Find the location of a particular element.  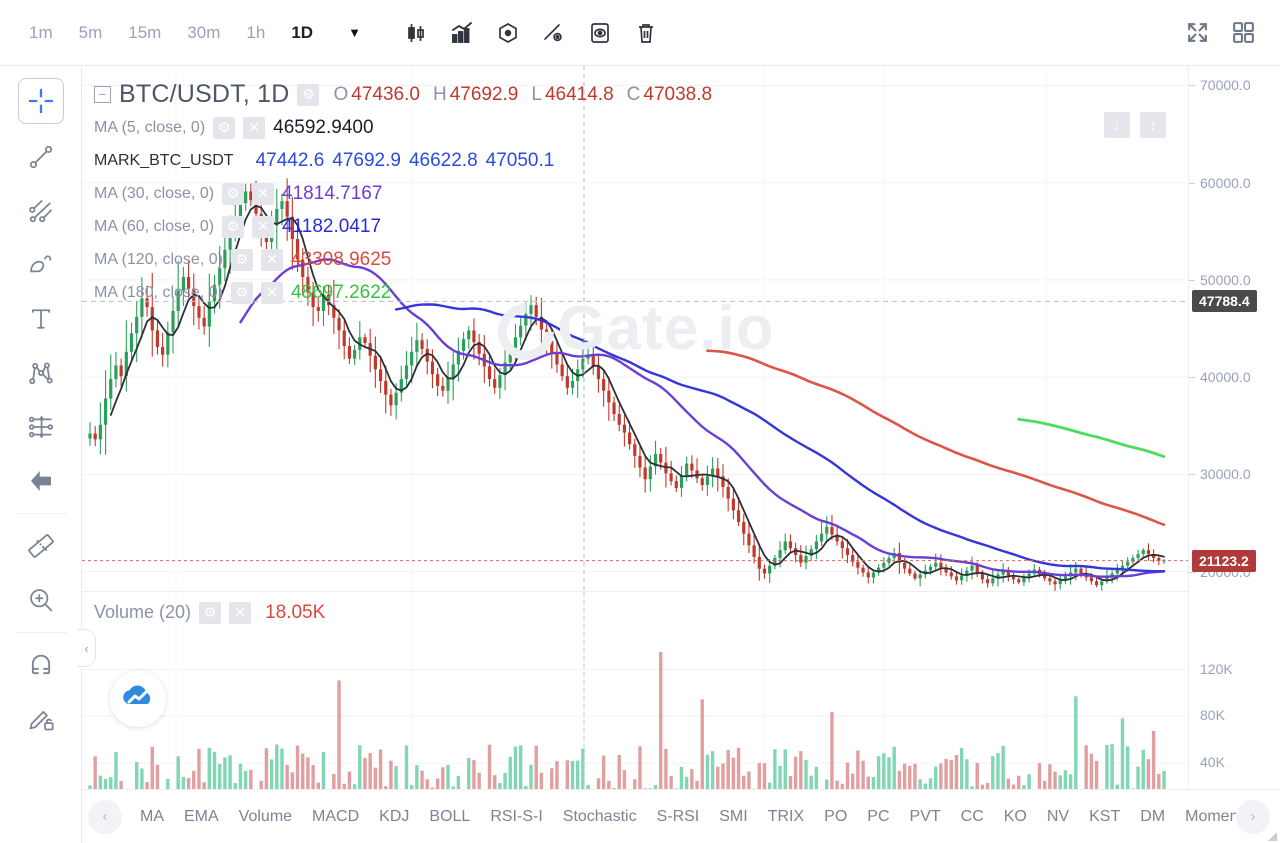

price-tick-label: 50000.0 is located at coordinates (1225, 279).